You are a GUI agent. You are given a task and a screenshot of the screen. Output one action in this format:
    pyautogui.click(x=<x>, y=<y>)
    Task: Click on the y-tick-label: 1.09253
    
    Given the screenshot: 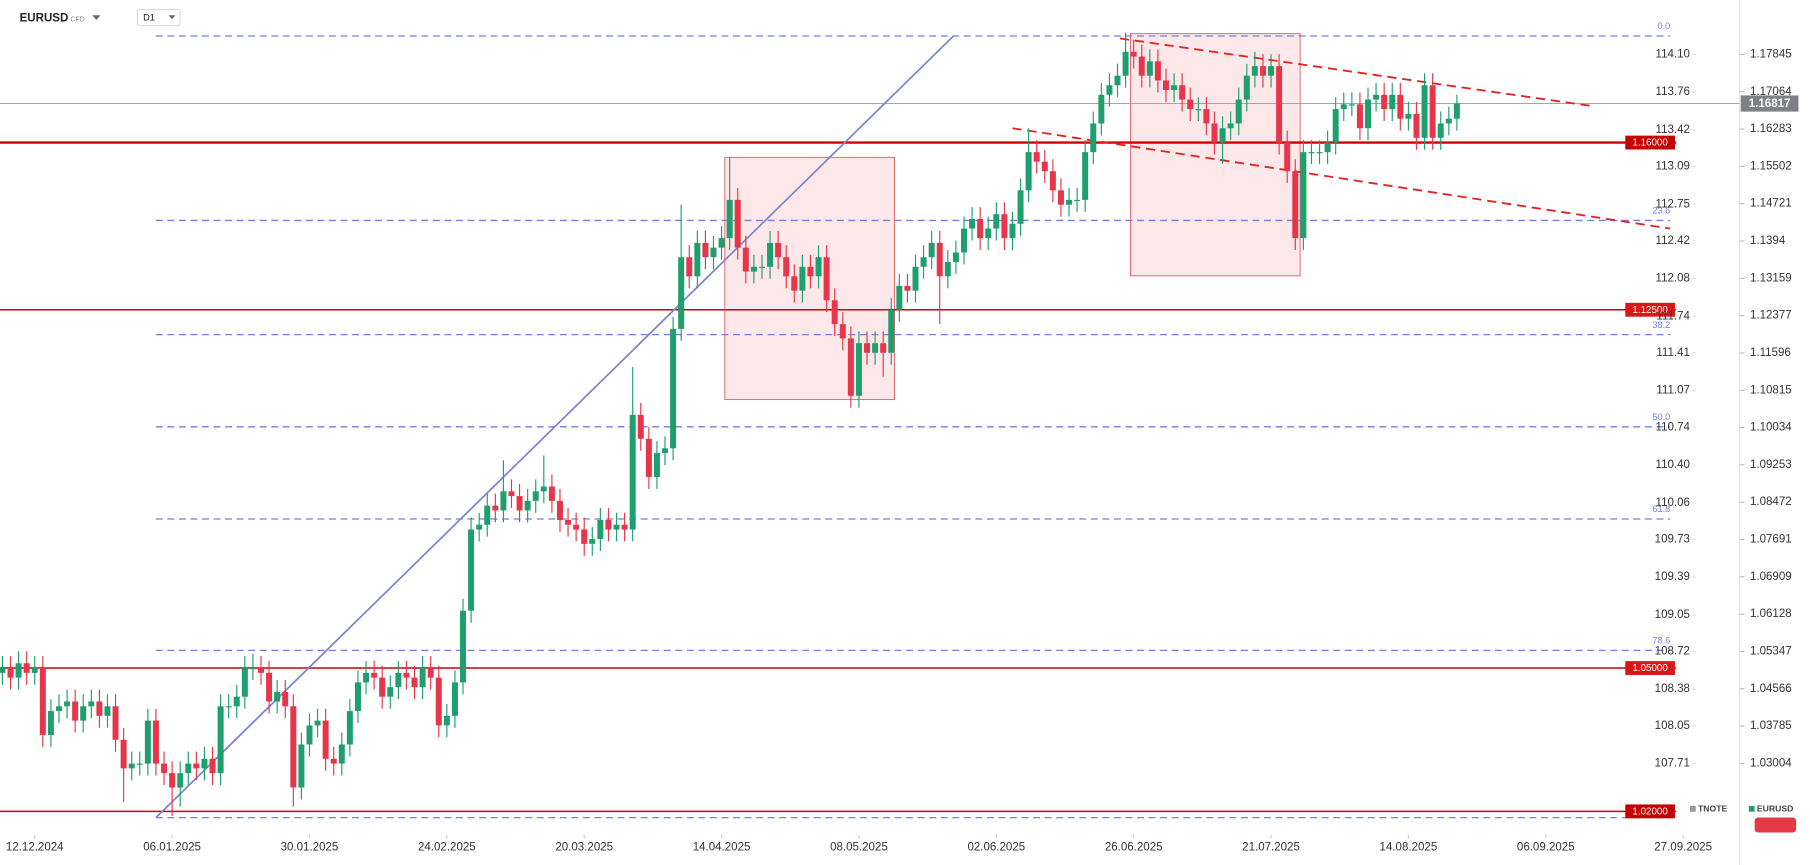 What is the action you would take?
    pyautogui.click(x=1771, y=465)
    